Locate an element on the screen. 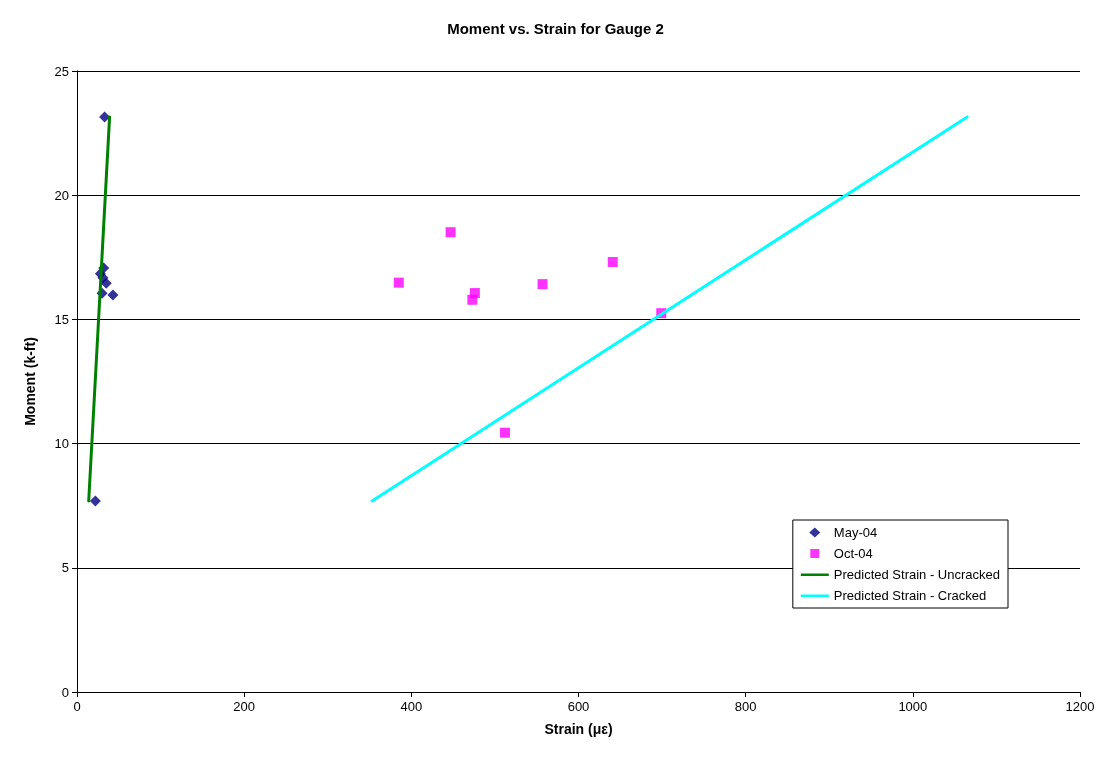 The height and width of the screenshot is (769, 1111). x-tick-label: 200 is located at coordinates (244, 706).